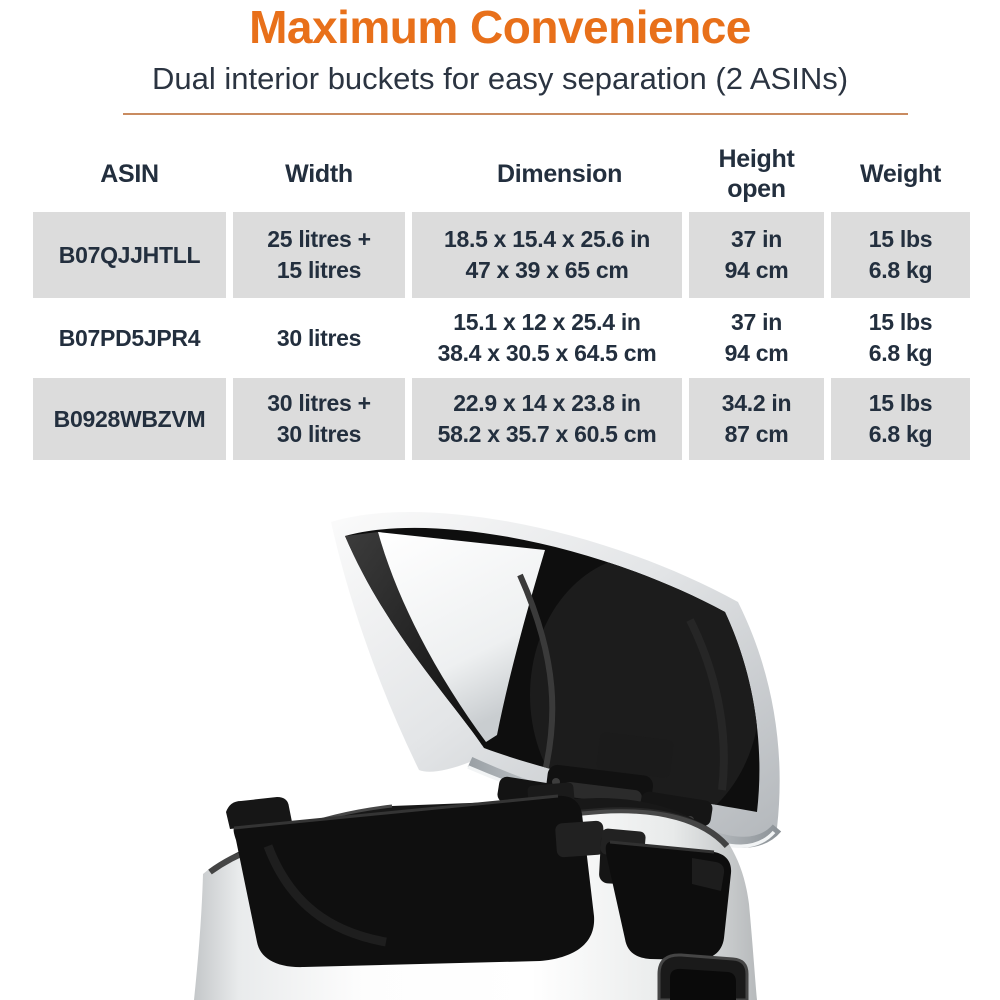  What do you see at coordinates (319, 419) in the screenshot?
I see `table-cell-width: 30 litres + 30 litres` at bounding box center [319, 419].